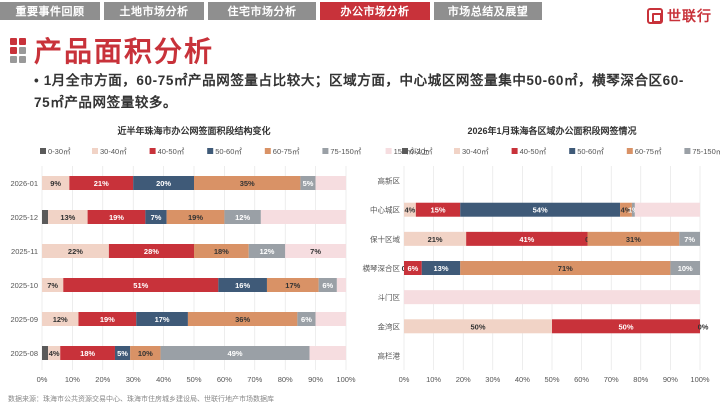  I want to click on chart-1-xtick-8: 80%, so click(640, 379).